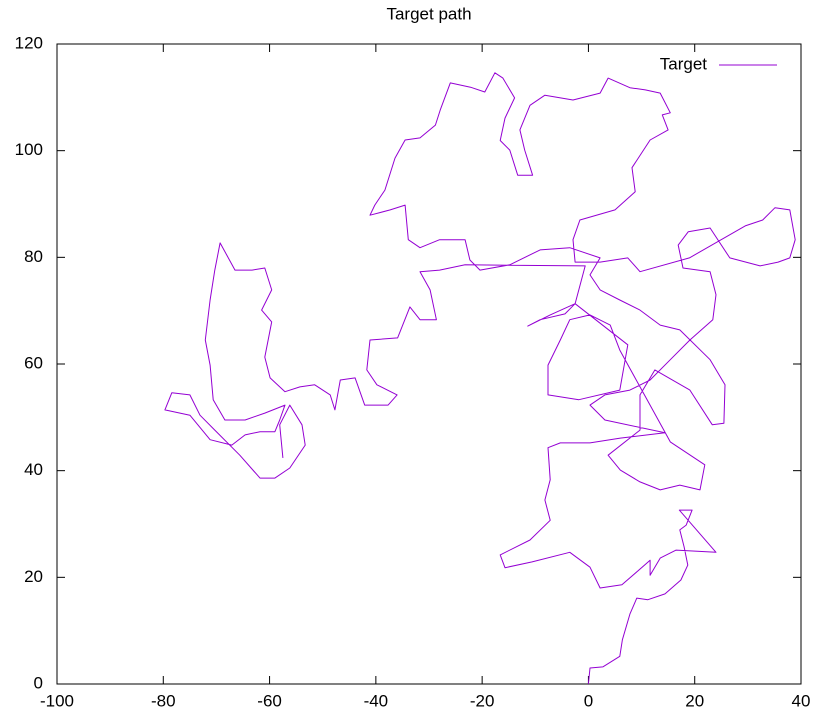 This screenshot has height=716, width=816. What do you see at coordinates (57, 700) in the screenshot?
I see `x-tick-label: -100` at bounding box center [57, 700].